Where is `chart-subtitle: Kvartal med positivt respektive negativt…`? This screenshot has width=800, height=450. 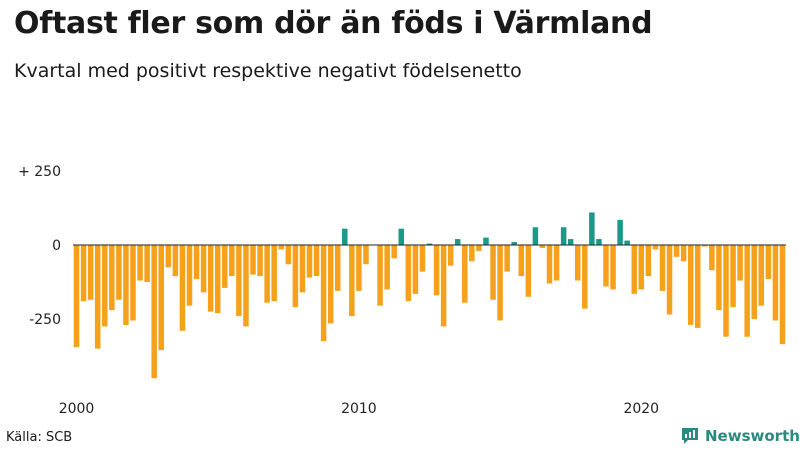 chart-subtitle: Kvartal med positivt respektive negativt… is located at coordinates (268, 71).